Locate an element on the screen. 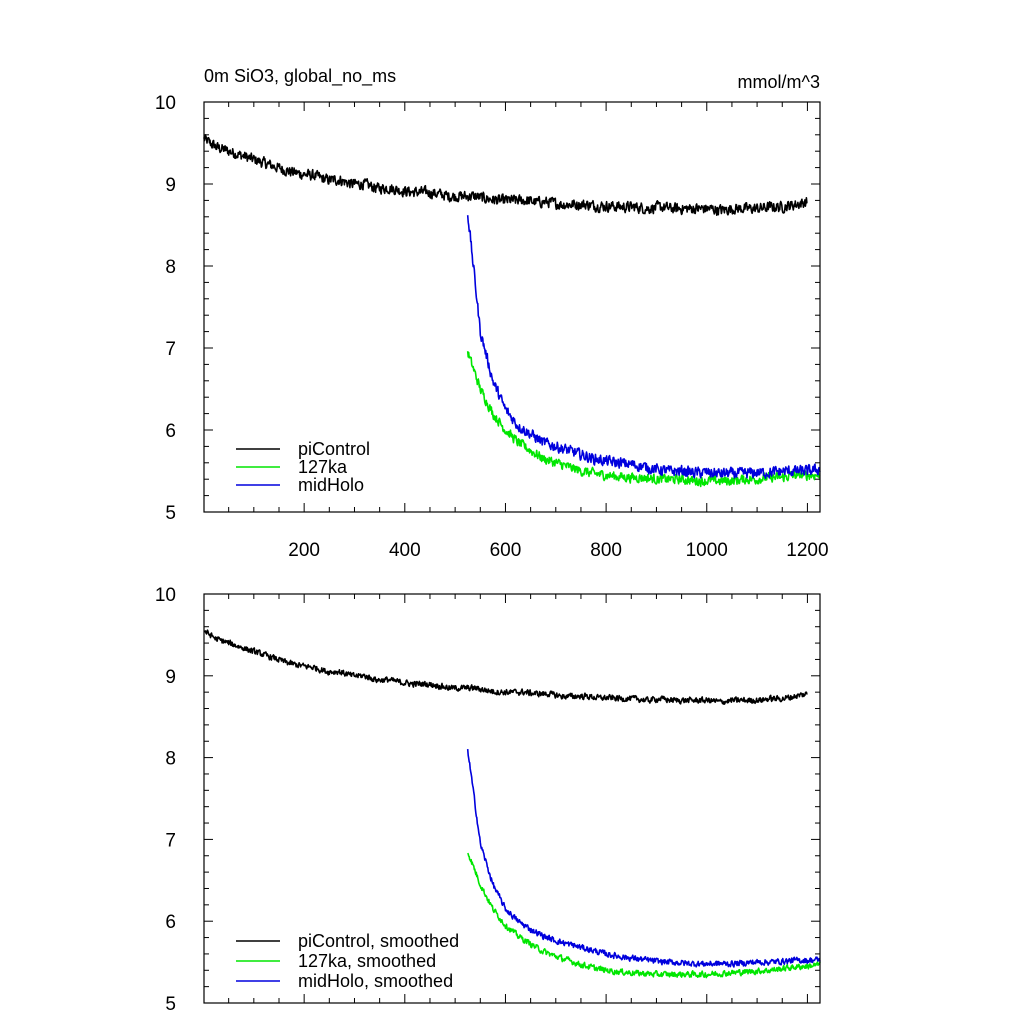 This screenshot has width=1024, height=1024. x-tick-label: 1200 is located at coordinates (807, 550).